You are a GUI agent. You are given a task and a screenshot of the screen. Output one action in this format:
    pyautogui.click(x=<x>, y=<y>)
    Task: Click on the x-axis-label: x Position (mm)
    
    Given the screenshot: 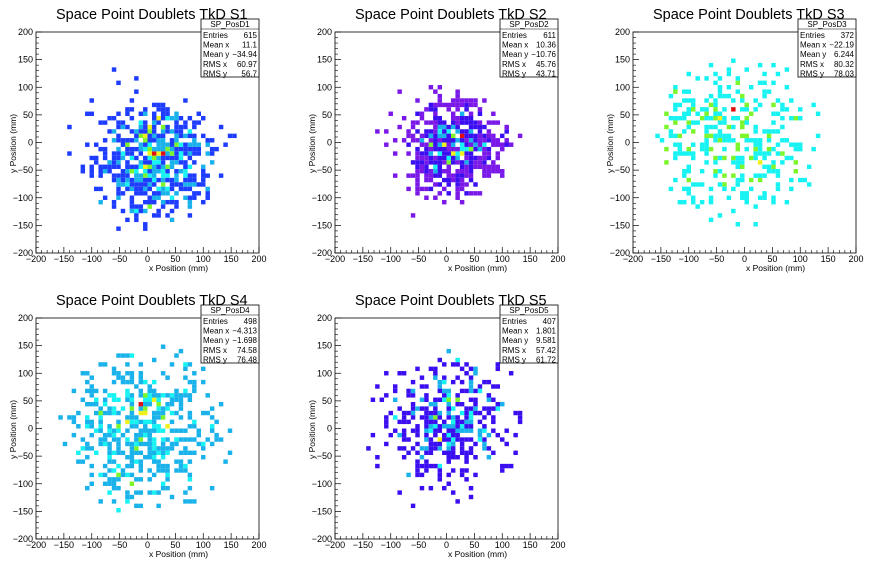 What is the action you would take?
    pyautogui.click(x=178, y=268)
    